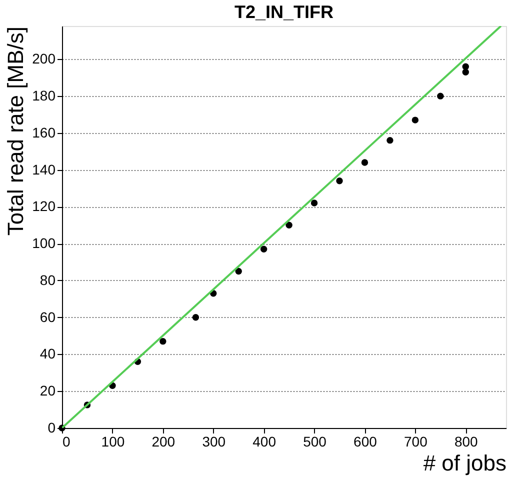 The width and height of the screenshot is (510, 478). What do you see at coordinates (44, 243) in the screenshot?
I see `y-tick-label: 100` at bounding box center [44, 243].